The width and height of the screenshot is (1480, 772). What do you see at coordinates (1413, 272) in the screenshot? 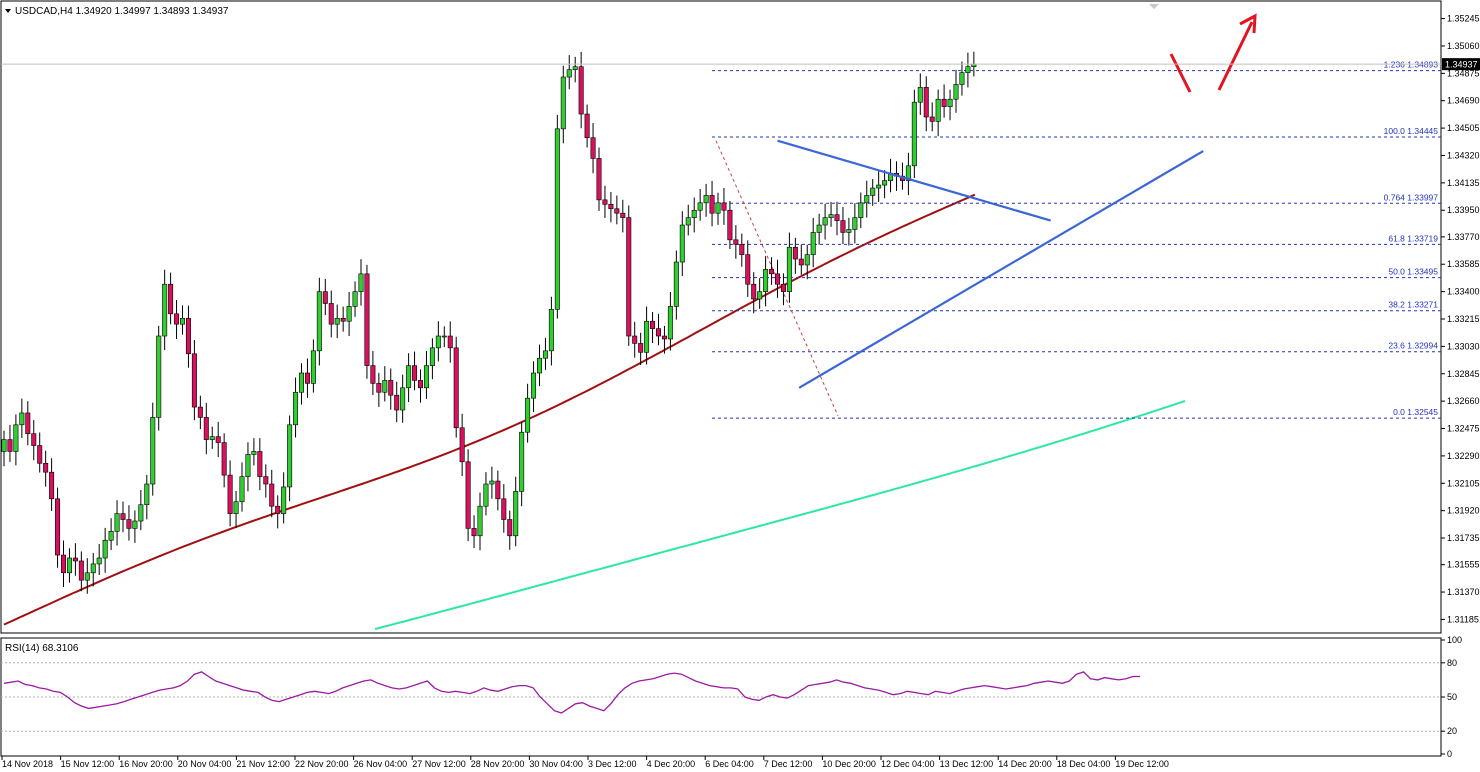
I see `fib-level-label: 50.0 1.33495` at bounding box center [1413, 272].